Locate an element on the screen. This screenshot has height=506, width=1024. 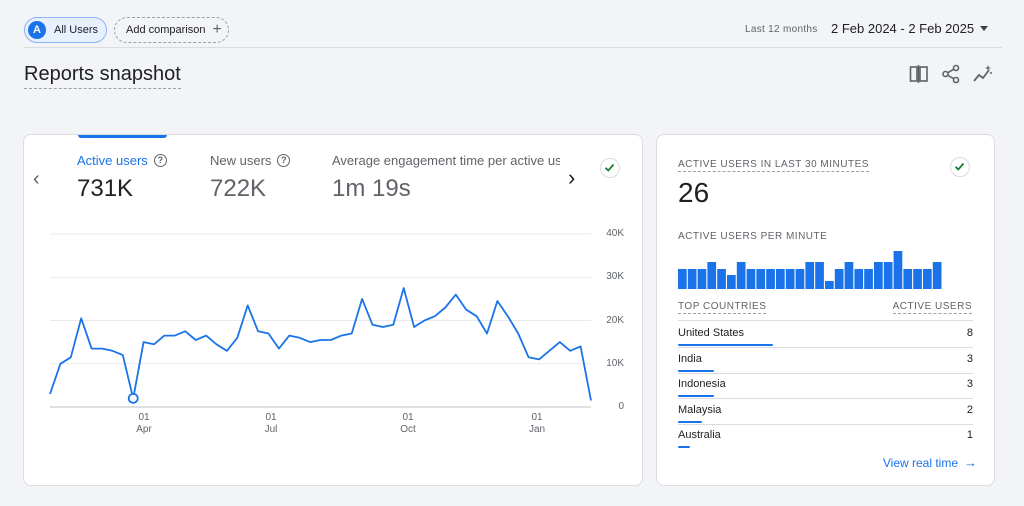
date-range-picker: 2 Feb 2024 - 2 Feb 2025 is located at coordinates (903, 28).